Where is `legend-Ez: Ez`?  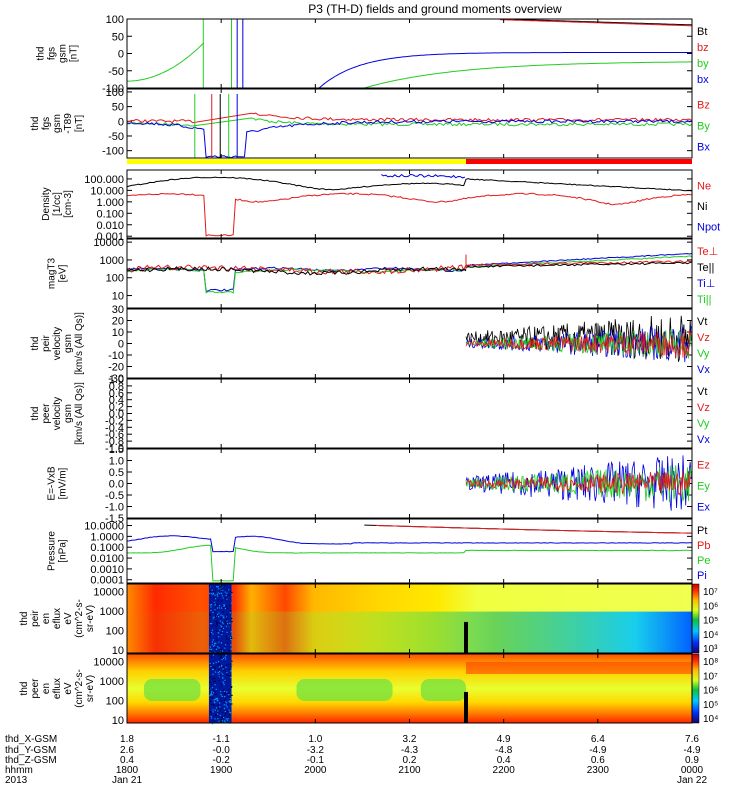 legend-Ez: Ez is located at coordinates (703, 466).